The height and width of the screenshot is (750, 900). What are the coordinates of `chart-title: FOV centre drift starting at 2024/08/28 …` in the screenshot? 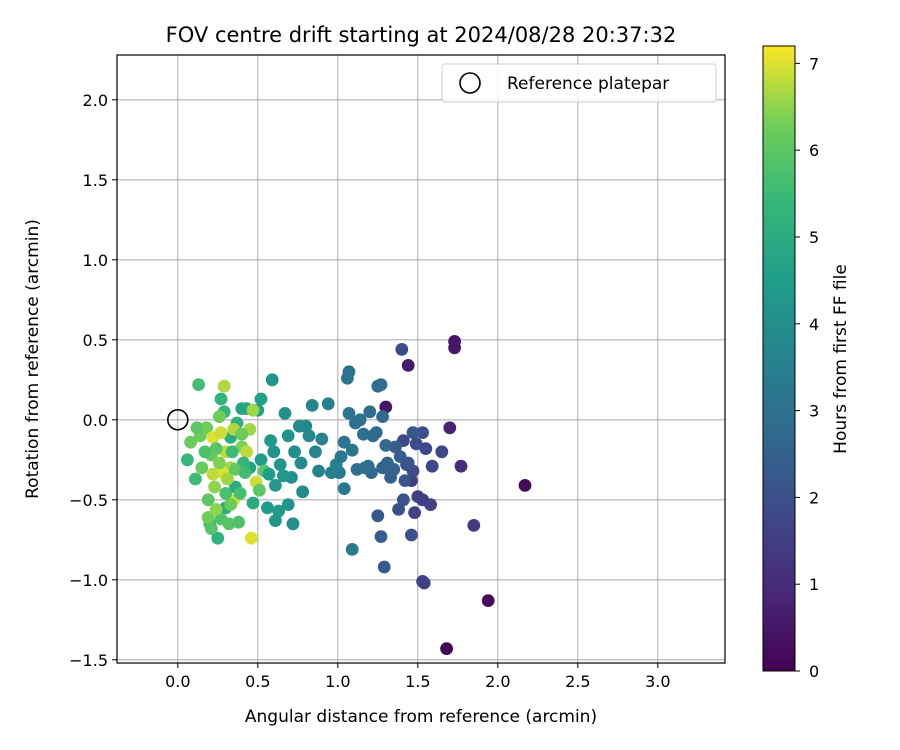 It's located at (421, 35).